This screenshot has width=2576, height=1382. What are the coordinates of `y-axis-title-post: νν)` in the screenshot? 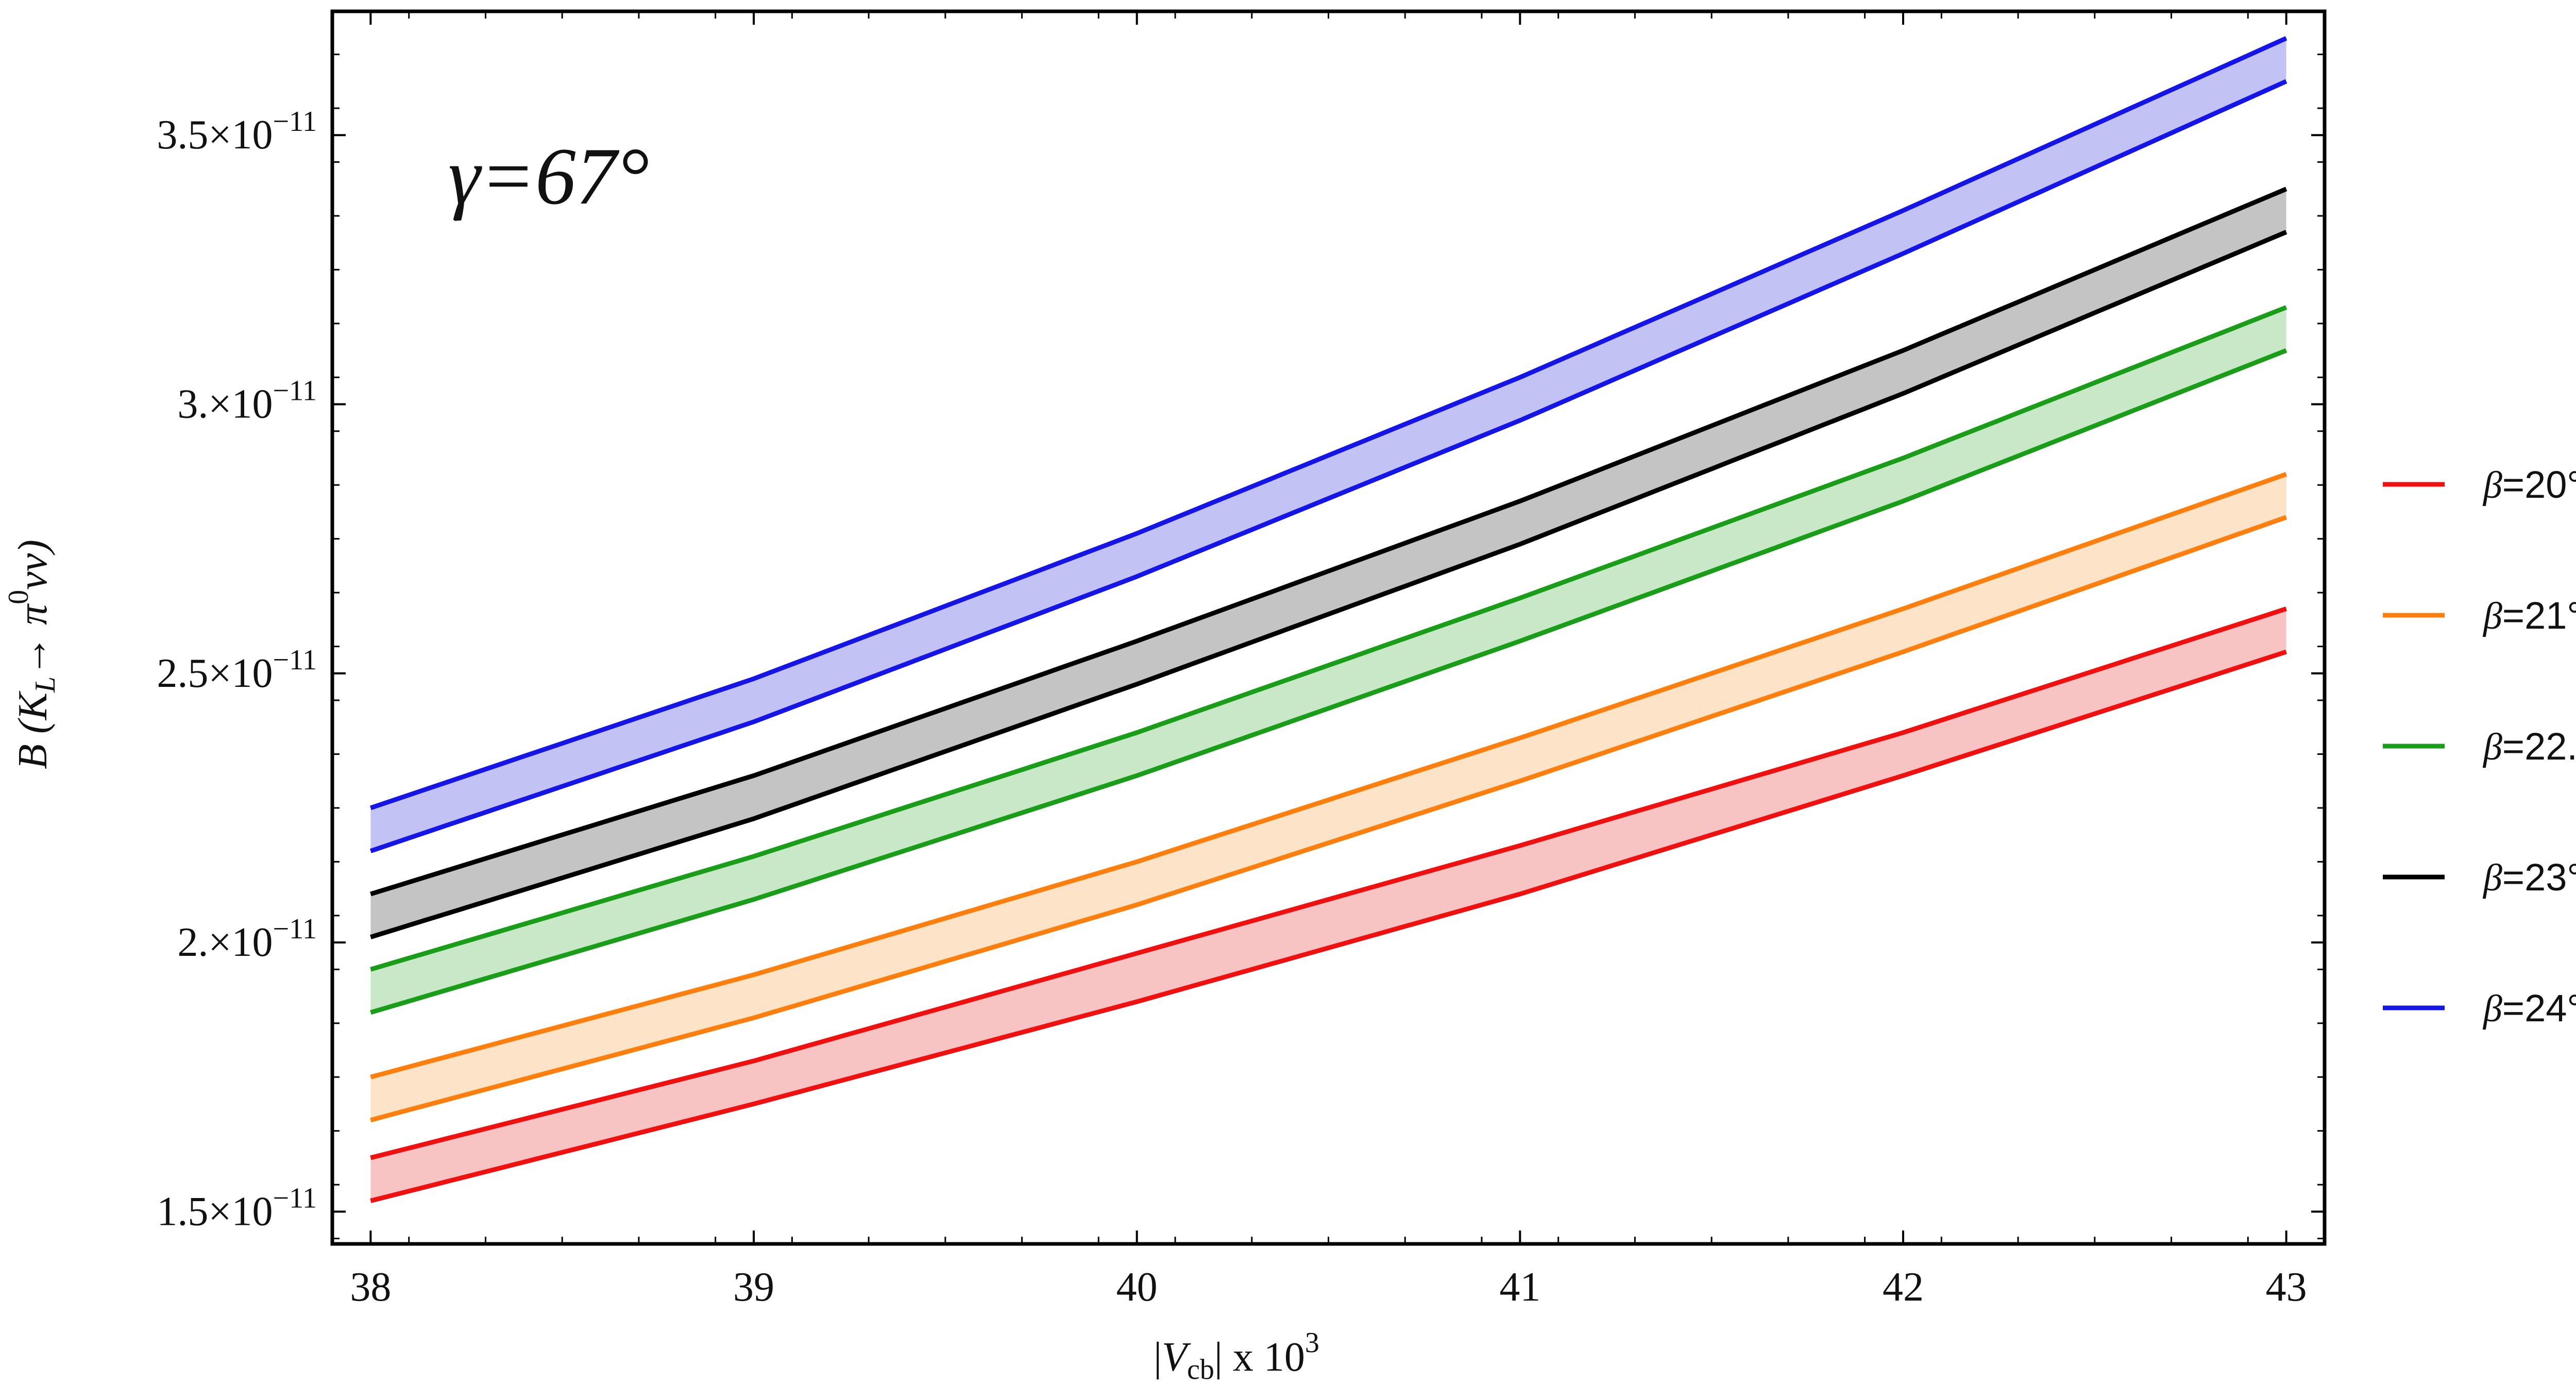 It's located at (33, 565).